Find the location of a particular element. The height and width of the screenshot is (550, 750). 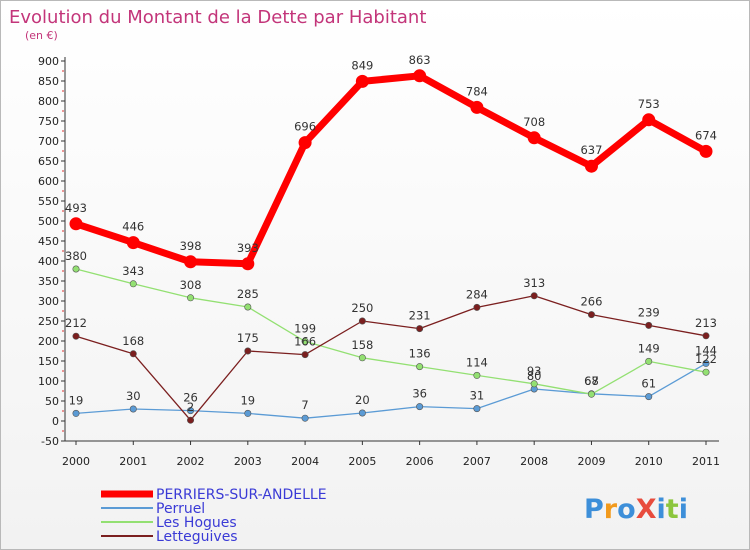

logo-letter: X is located at coordinates (646, 509).